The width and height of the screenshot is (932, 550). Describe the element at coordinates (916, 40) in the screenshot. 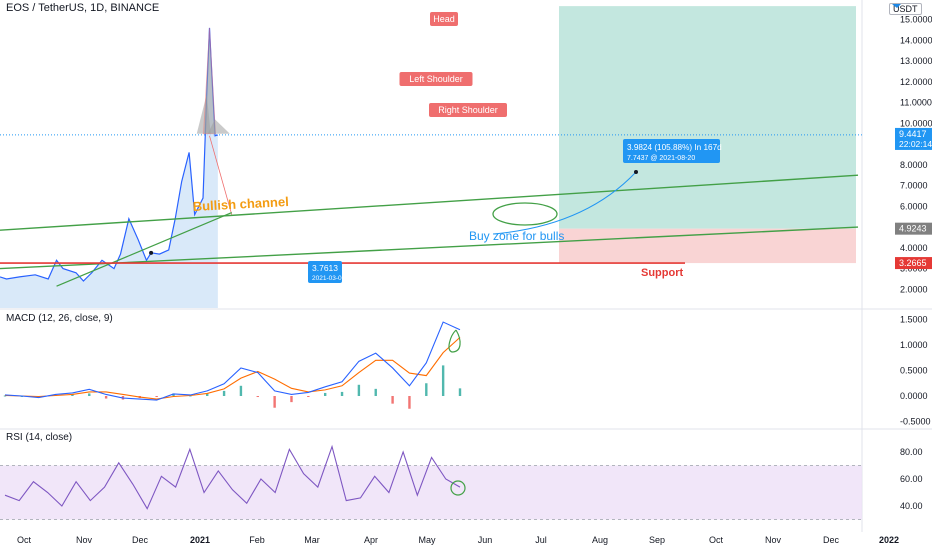

I see `price-tick: 14.0000` at that location.